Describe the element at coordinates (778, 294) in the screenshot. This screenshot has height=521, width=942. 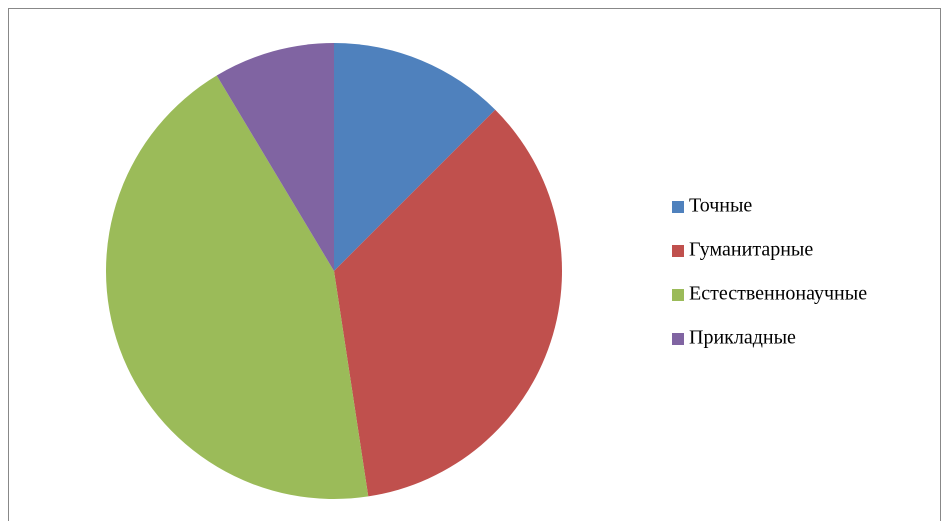
I see `legend-label: Естественнонаучные` at that location.